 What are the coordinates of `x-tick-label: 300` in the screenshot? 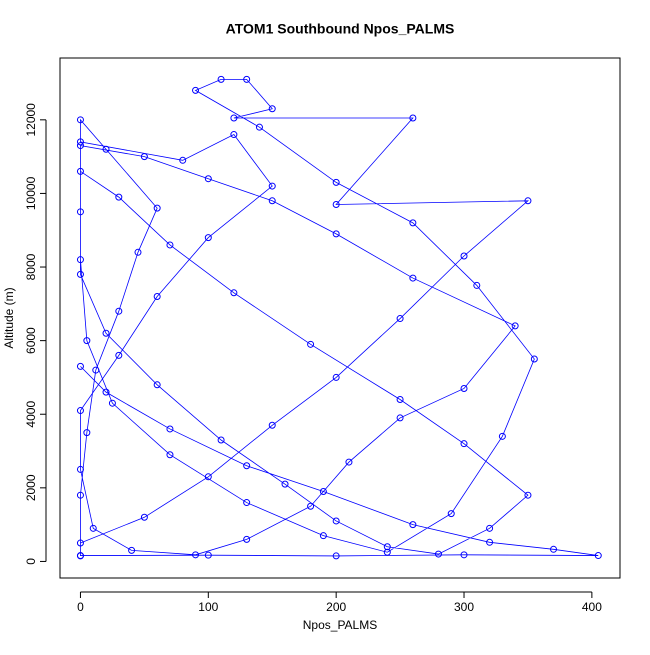 It's located at (464, 607).